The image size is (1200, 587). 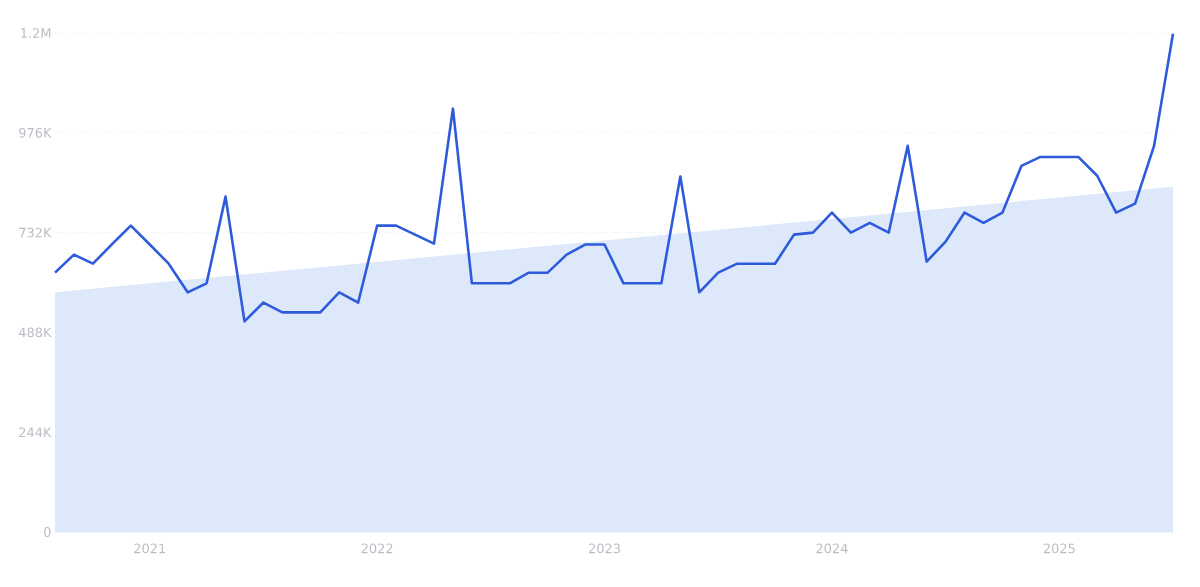 I want to click on y-tick-label: 732K, so click(x=35, y=232).